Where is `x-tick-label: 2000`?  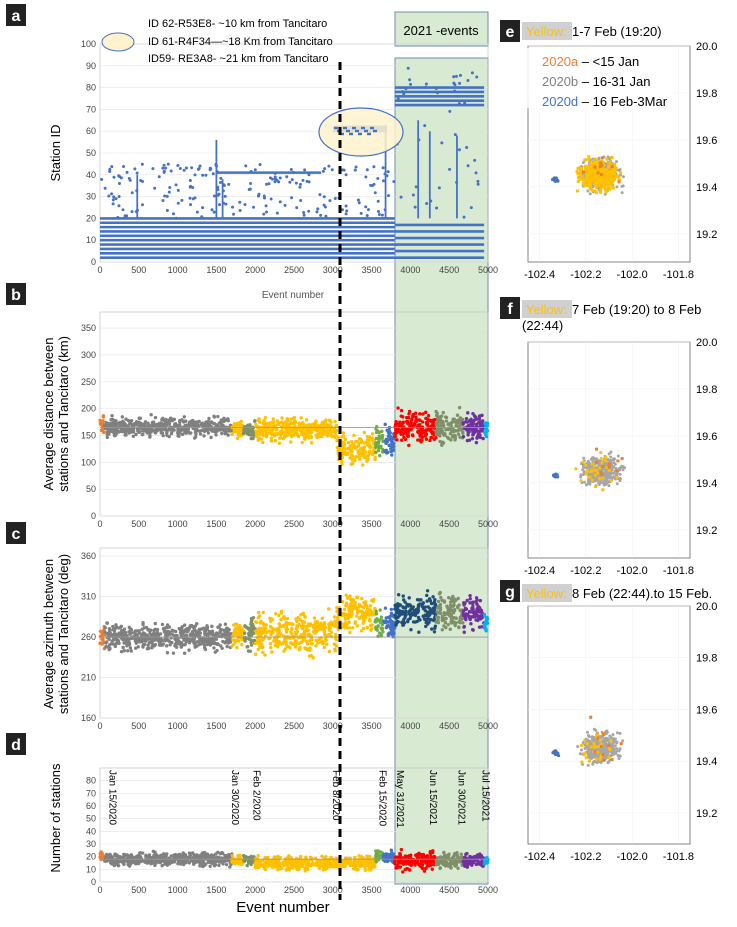
x-tick-label: 2000 is located at coordinates (255, 890).